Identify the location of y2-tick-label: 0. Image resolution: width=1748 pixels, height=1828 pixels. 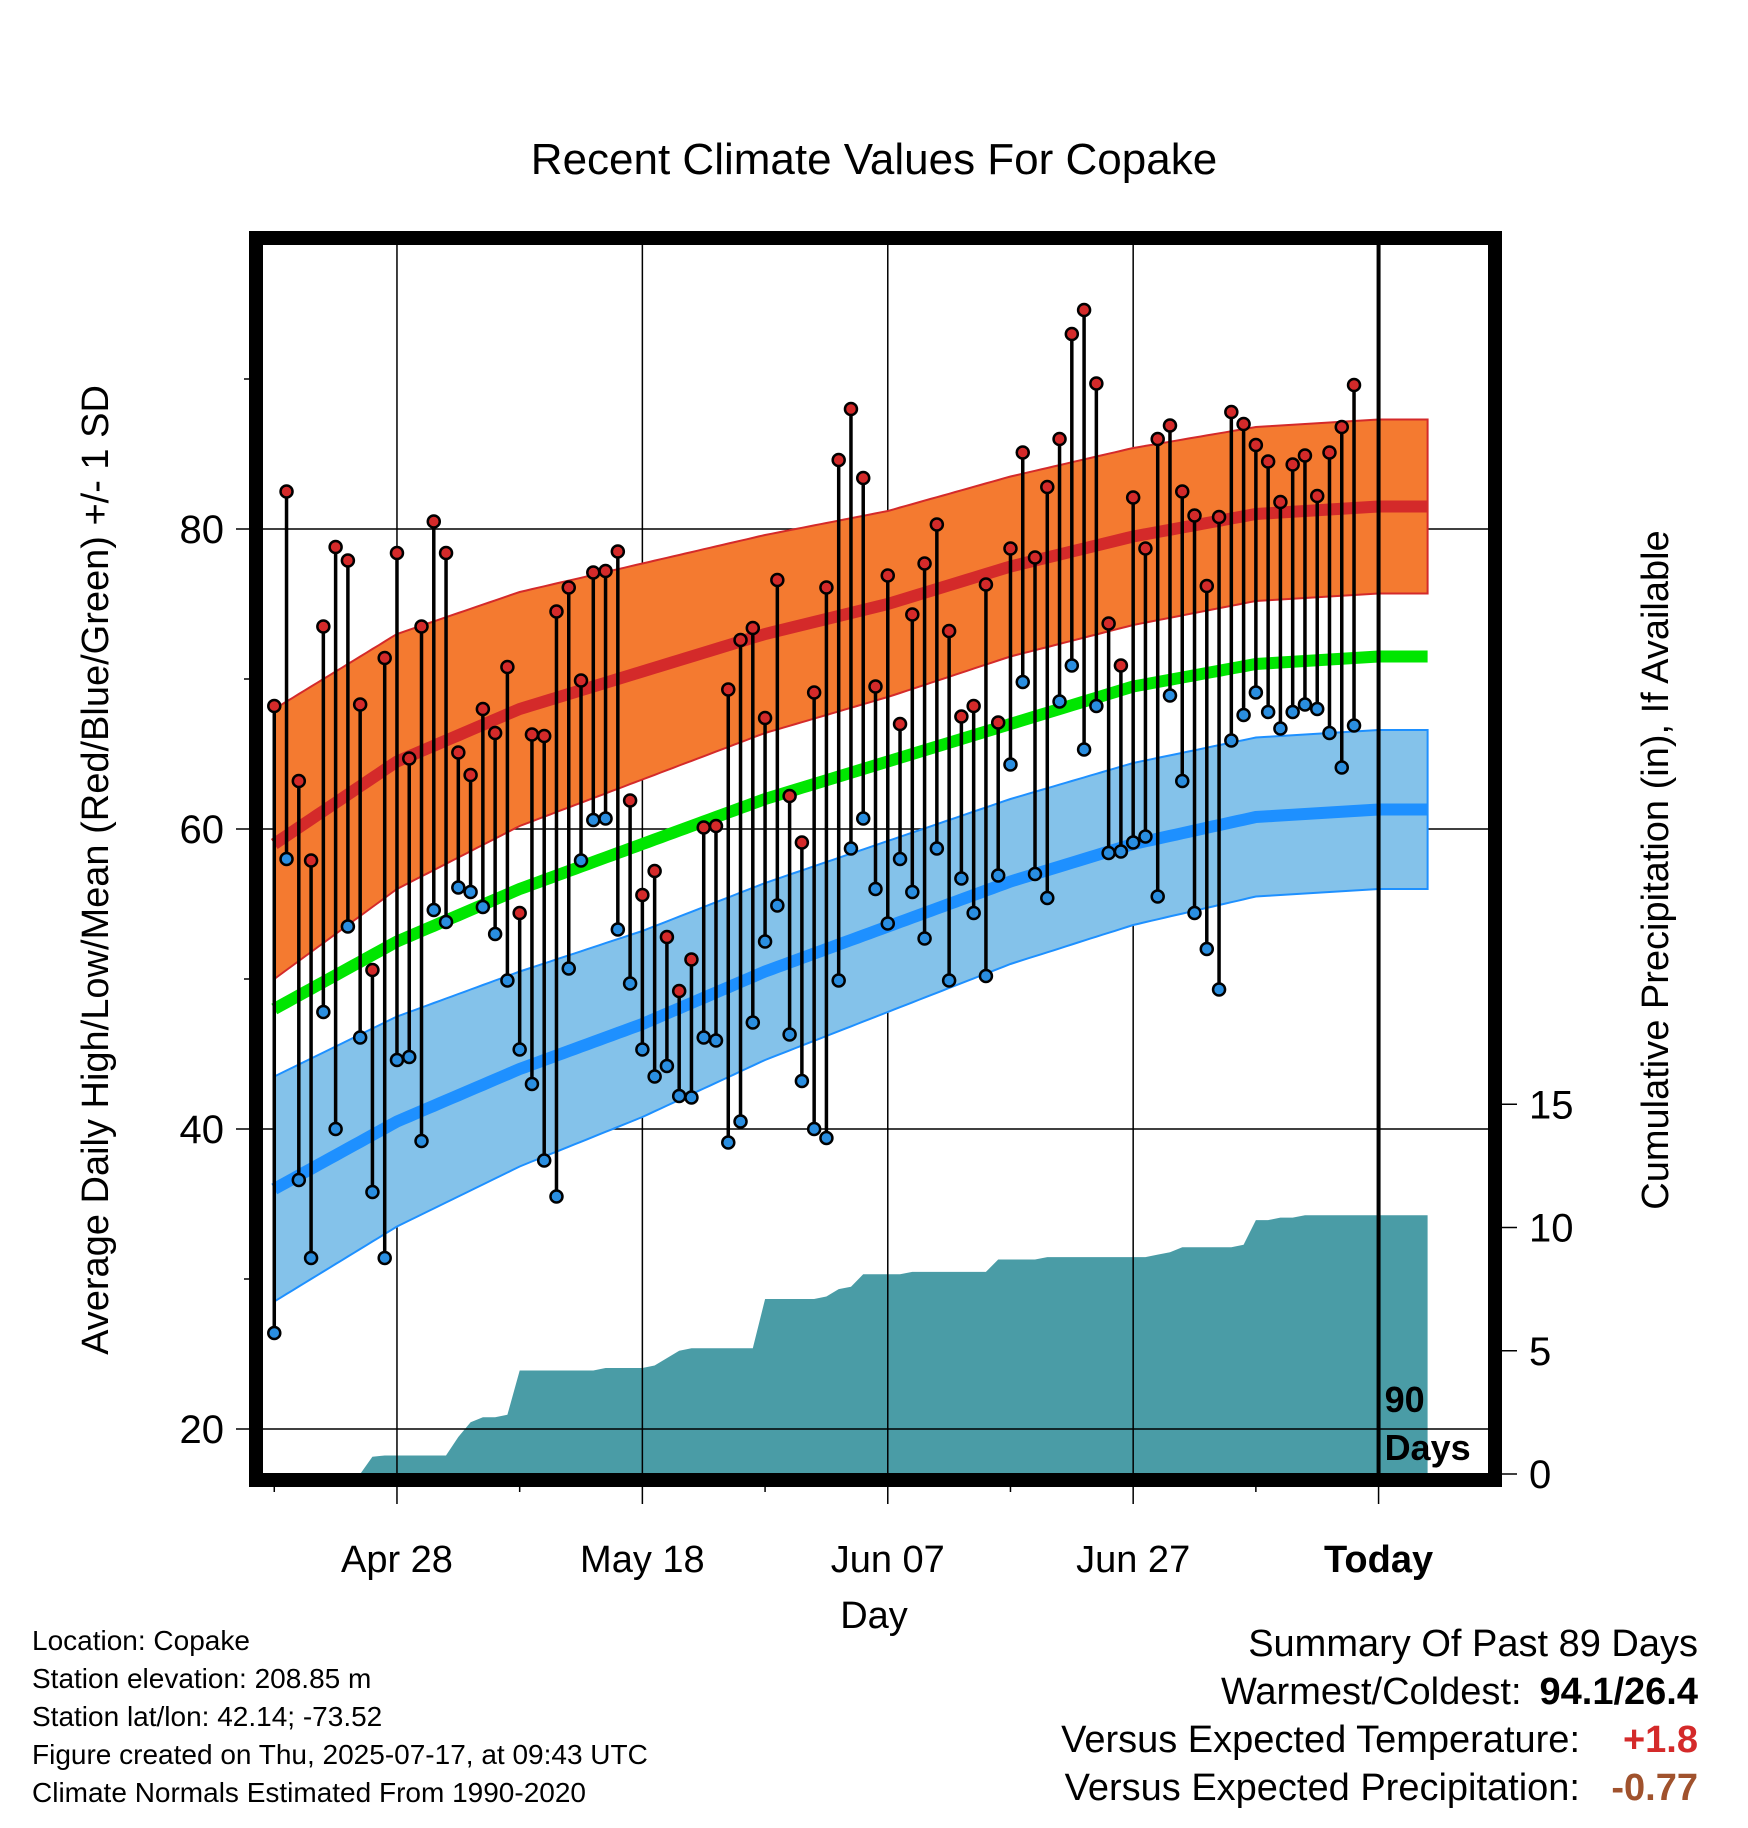
(1540, 1475).